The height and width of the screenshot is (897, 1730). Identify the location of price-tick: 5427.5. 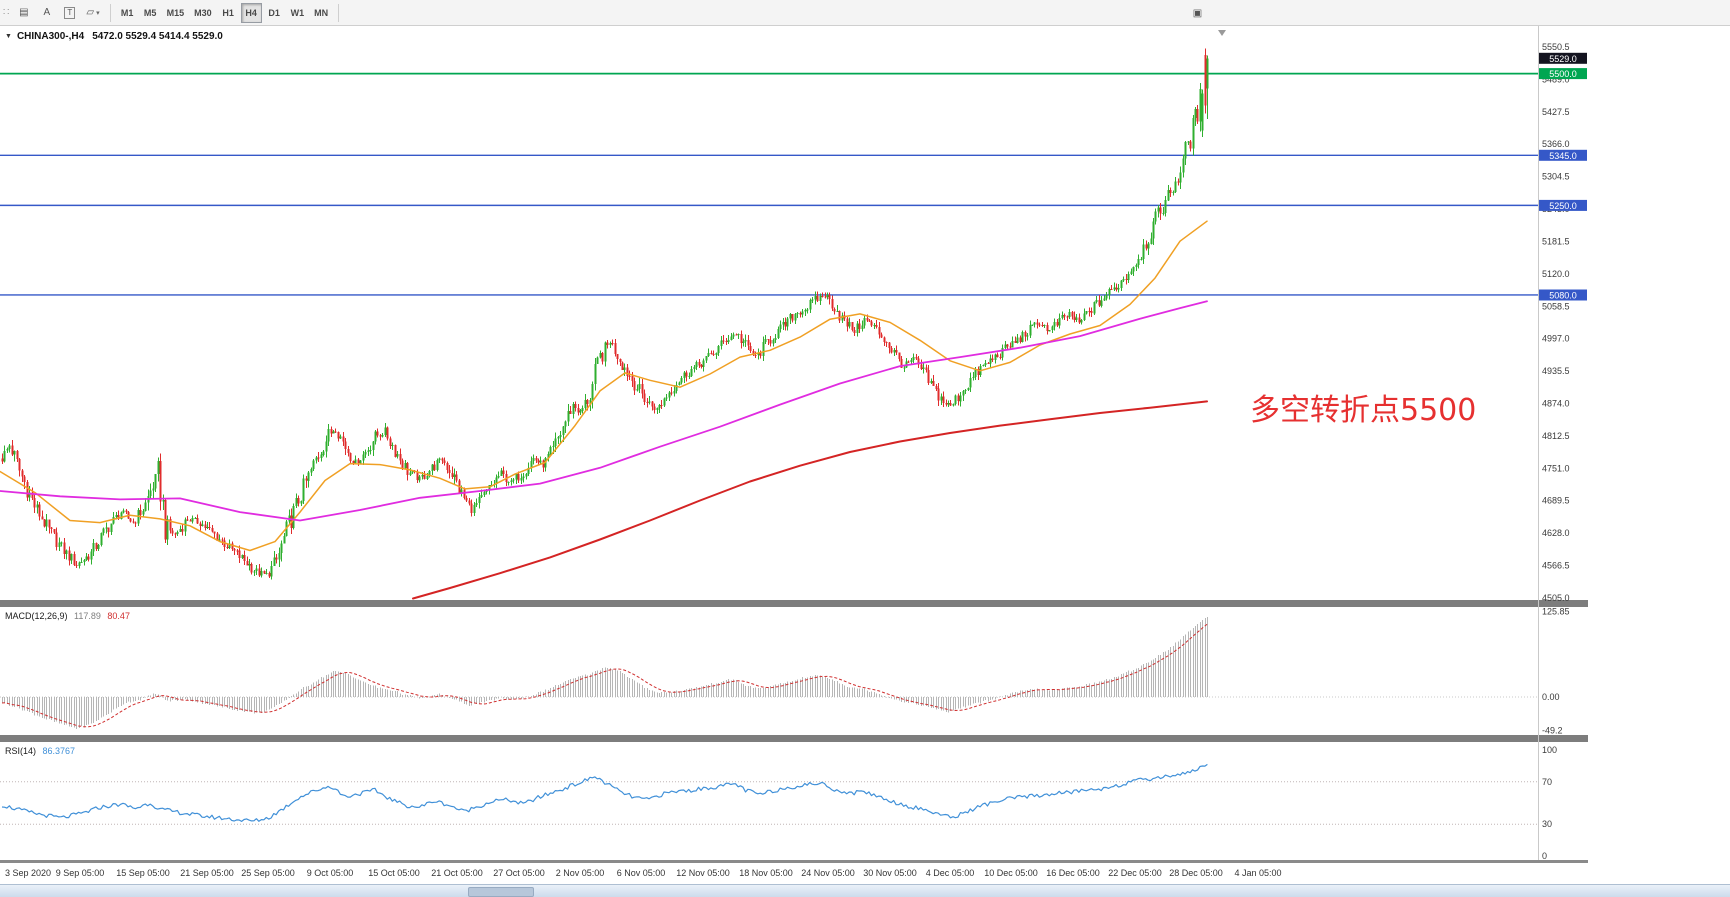
(1556, 112).